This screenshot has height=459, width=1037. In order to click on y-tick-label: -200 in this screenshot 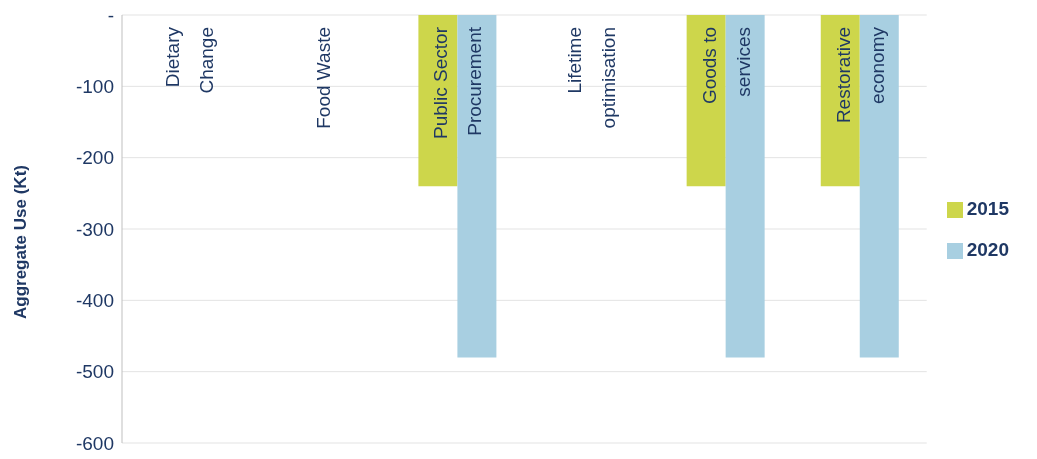, I will do `click(94, 158)`.